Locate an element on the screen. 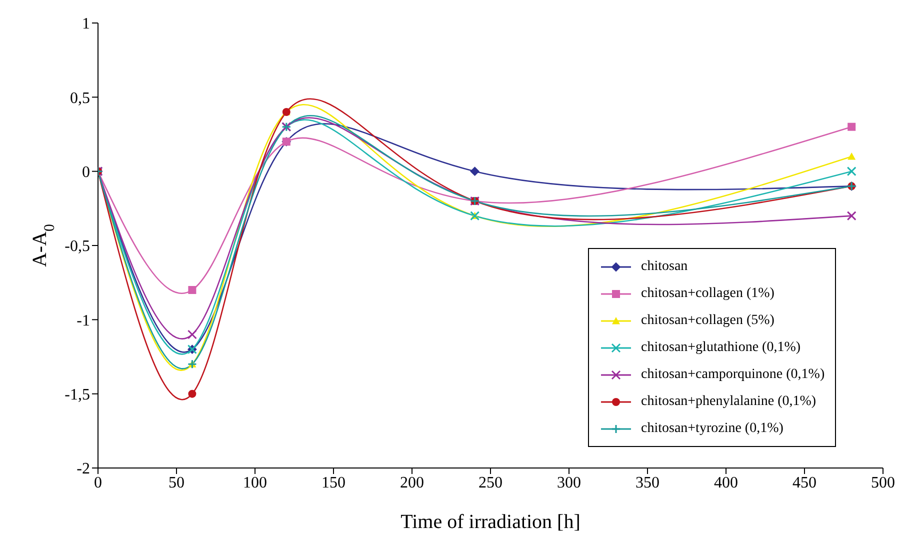  legend-label: chitosan+phenylalanine (0,1%) is located at coordinates (728, 402).